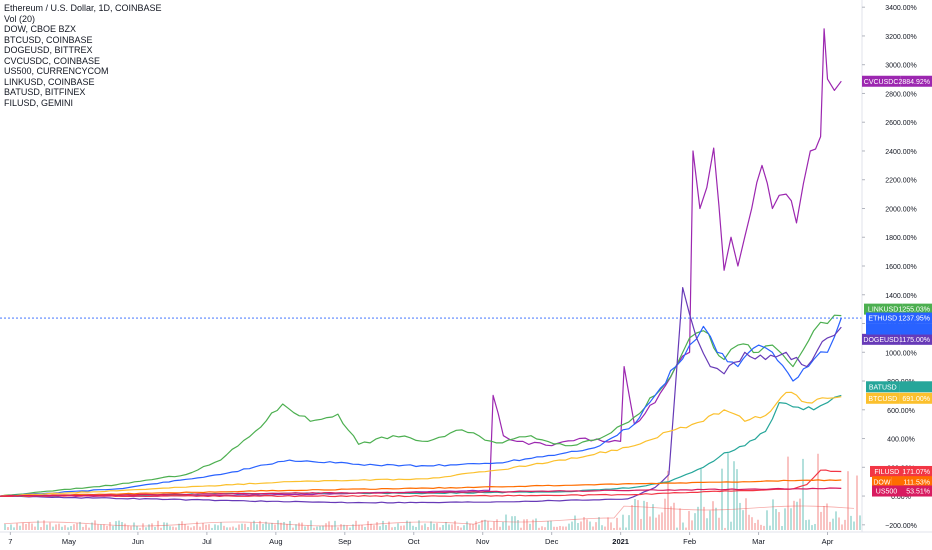  I want to click on legend-item: BATUSD, BITFINEX, so click(45, 92).